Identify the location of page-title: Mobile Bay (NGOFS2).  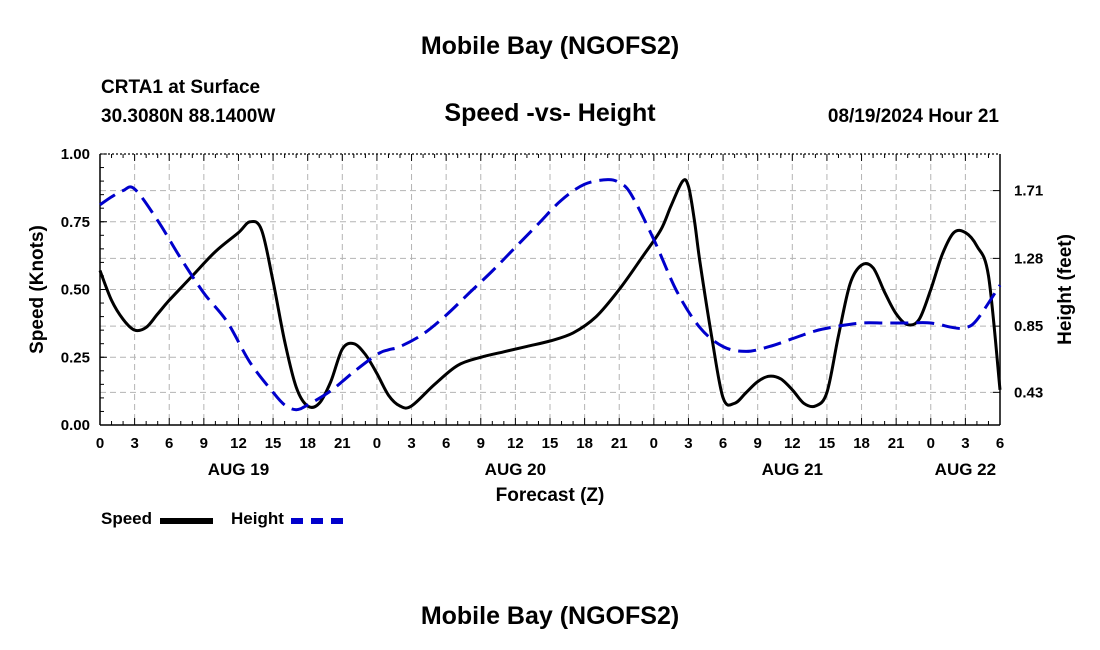
(550, 46).